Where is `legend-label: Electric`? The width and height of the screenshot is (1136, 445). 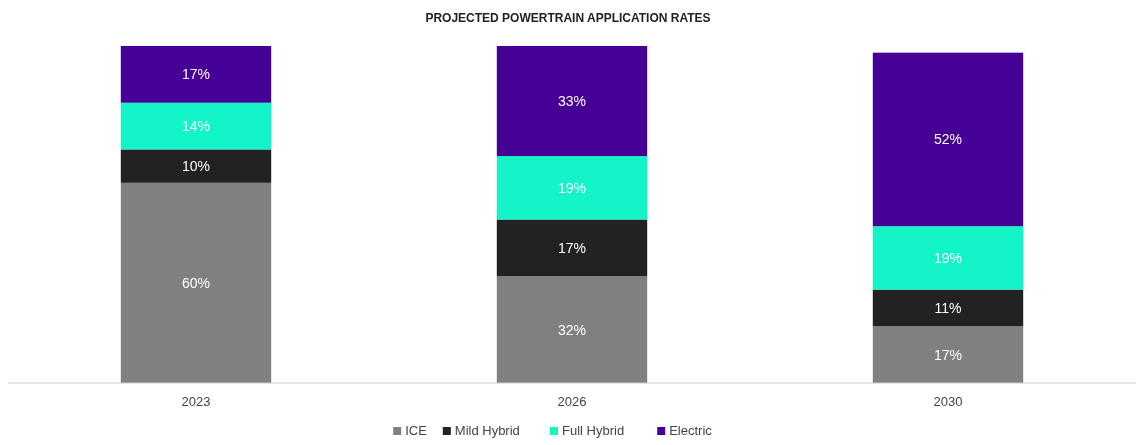
legend-label: Electric is located at coordinates (691, 430).